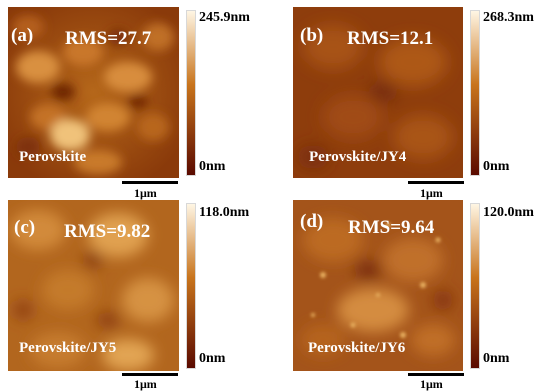 The height and width of the screenshot is (391, 542). I want to click on afm-image-d, so click(378, 285).